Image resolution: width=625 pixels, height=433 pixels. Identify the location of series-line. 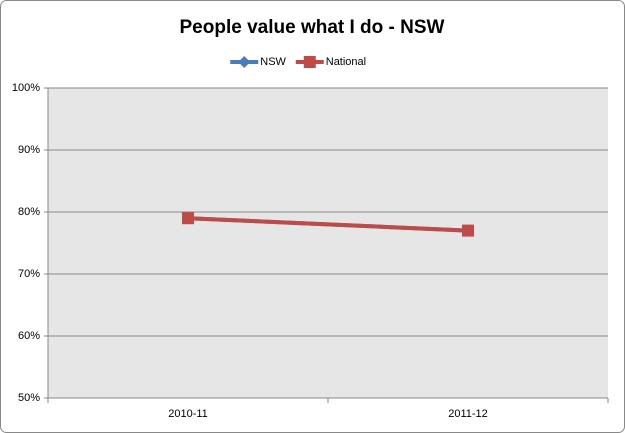
(328, 224).